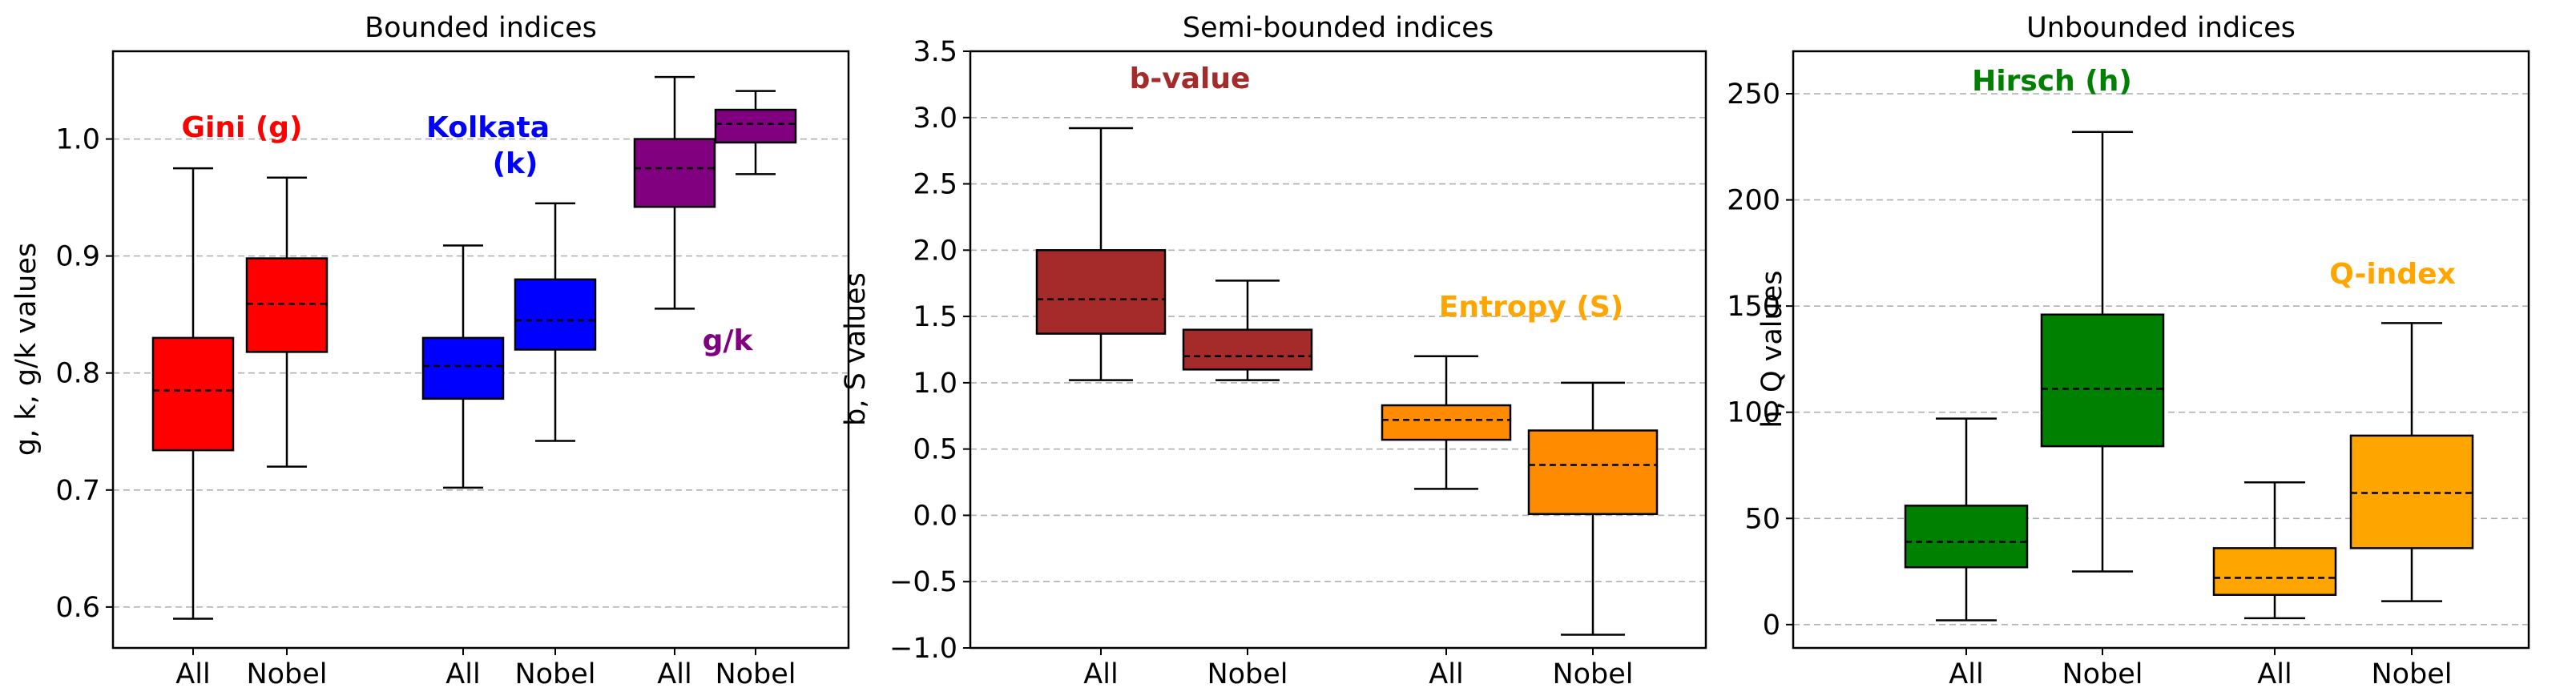 The image size is (2576, 700). Describe the element at coordinates (935, 317) in the screenshot. I see `y-tick-label: 1.5` at that location.